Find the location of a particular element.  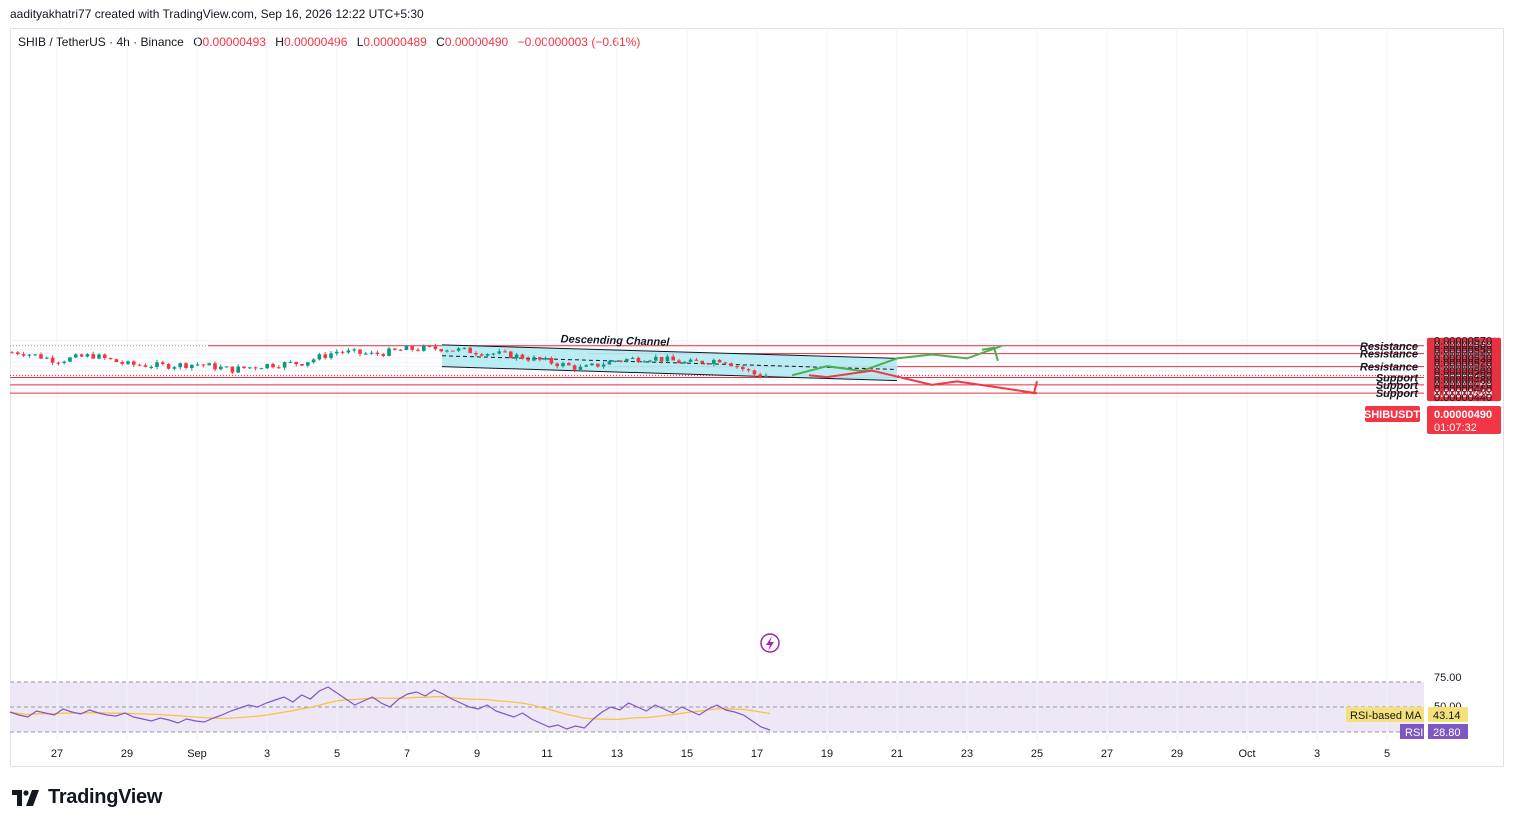

rsi-ma-label: RSI-based MA is located at coordinates (1386, 716).